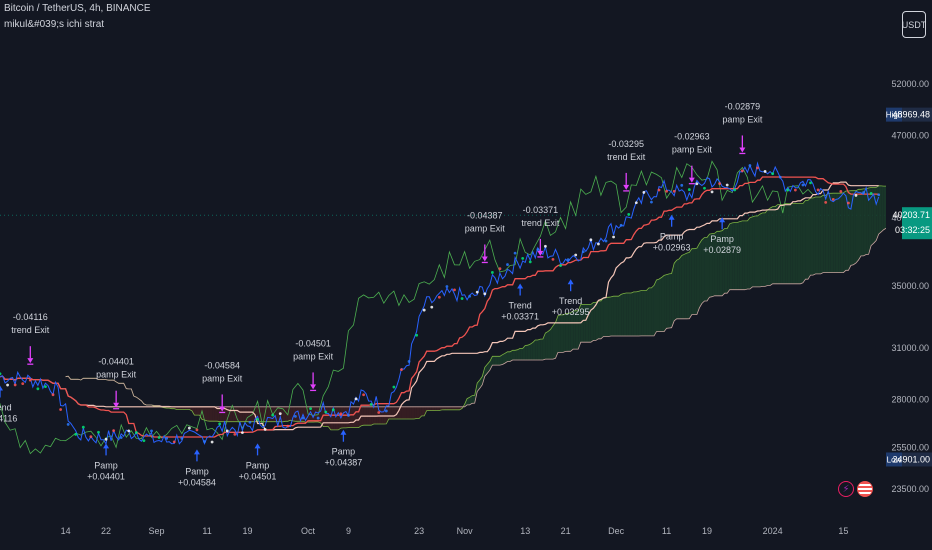  What do you see at coordinates (30, 330) in the screenshot?
I see `exit-label: trend Exit` at bounding box center [30, 330].